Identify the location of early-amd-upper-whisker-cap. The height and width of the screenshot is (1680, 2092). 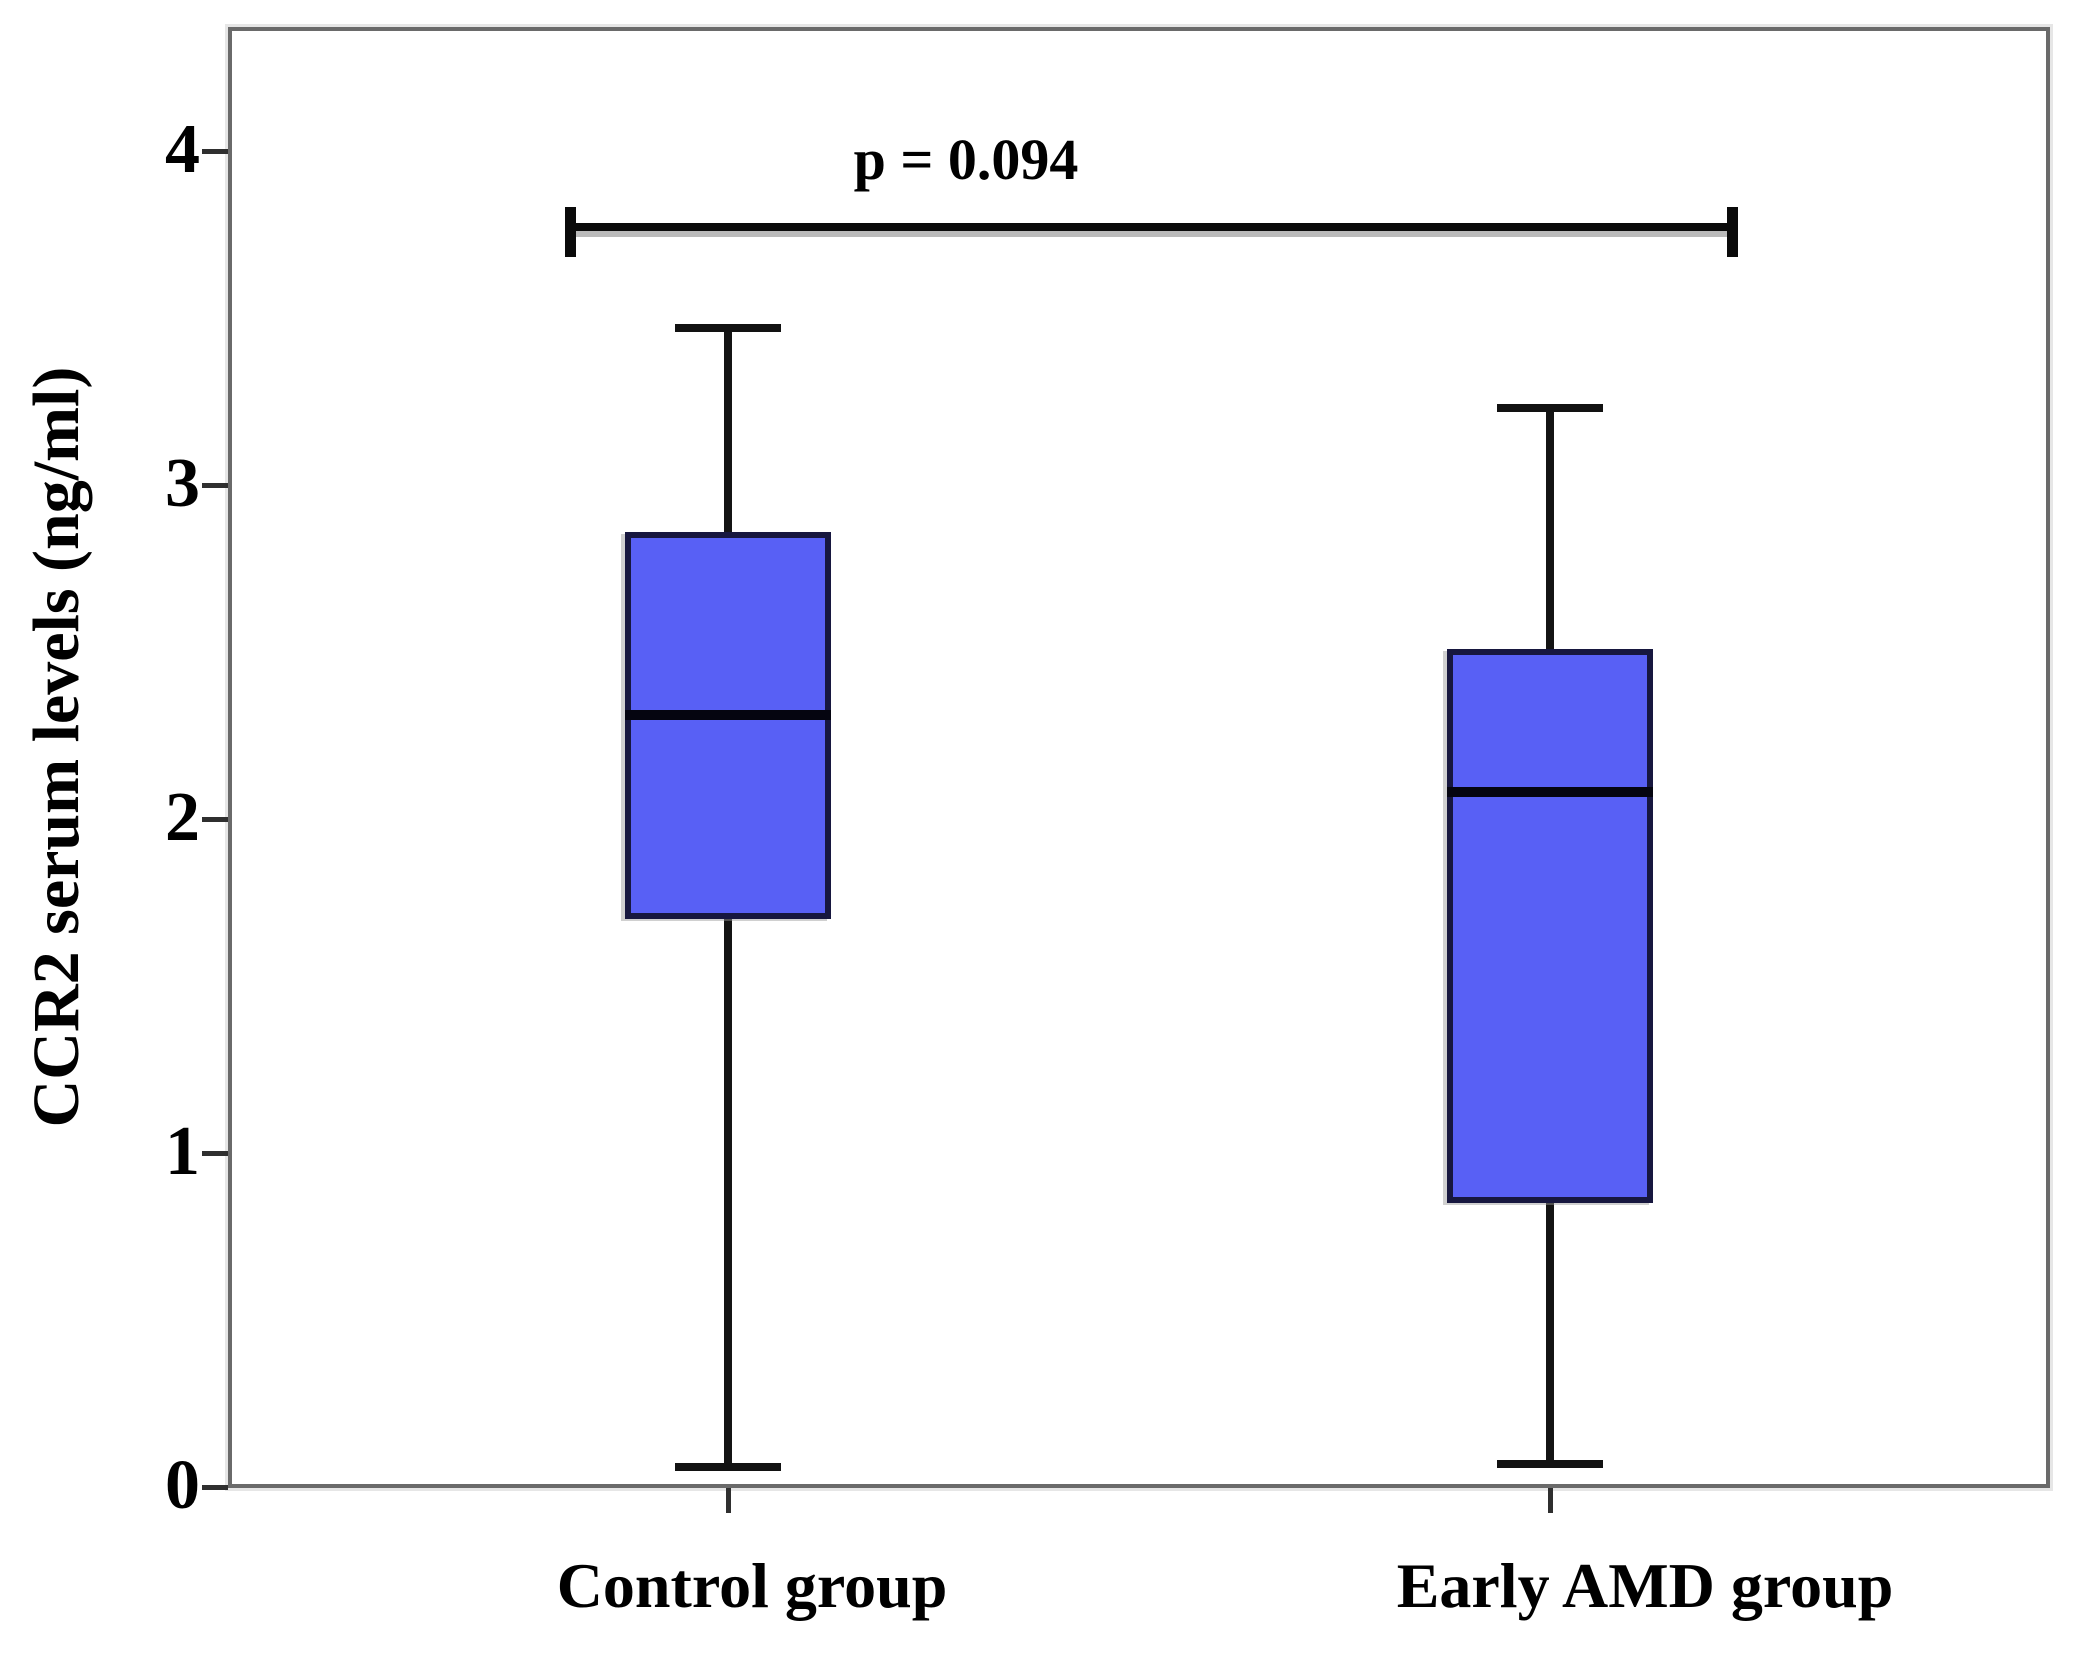
(1550, 408).